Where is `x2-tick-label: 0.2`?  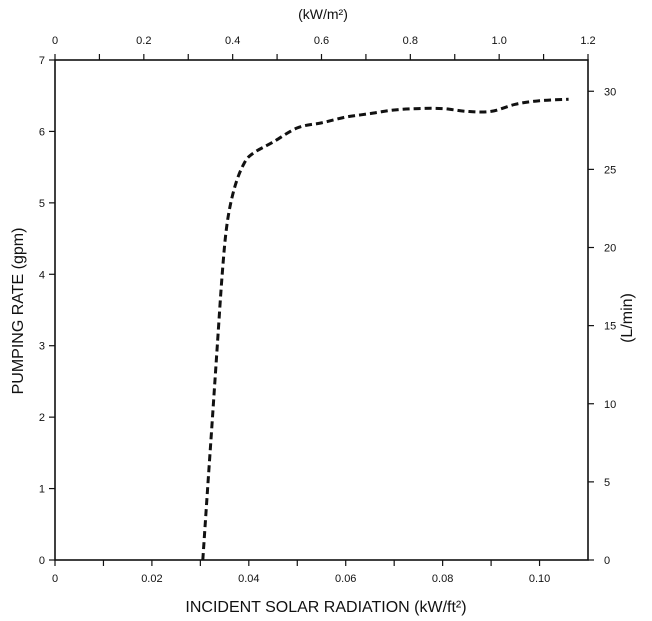 x2-tick-label: 0.2 is located at coordinates (143, 41).